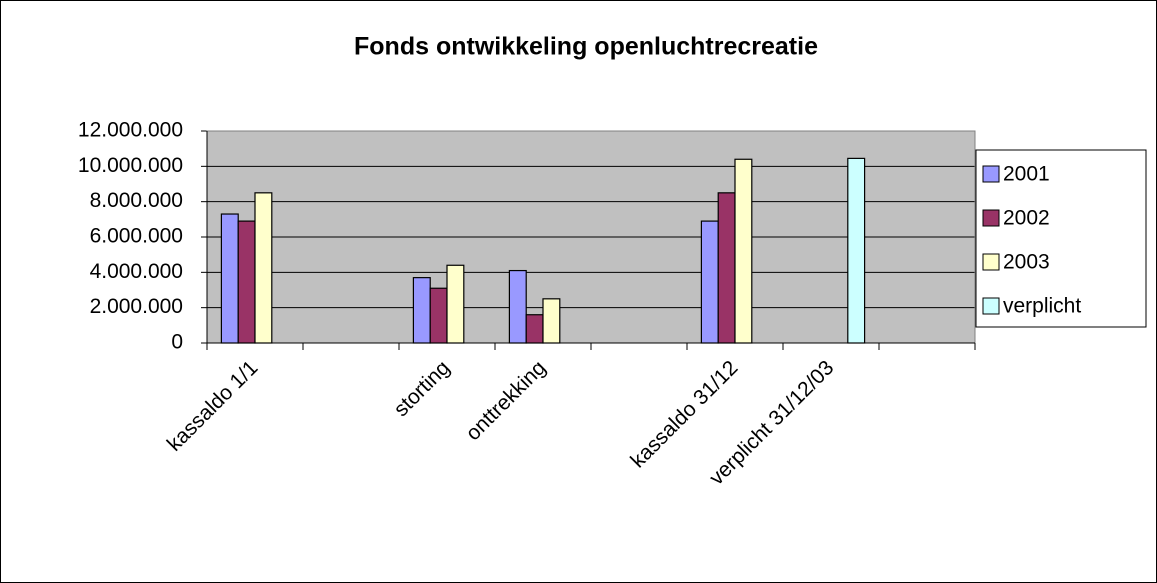 This screenshot has width=1157, height=583. What do you see at coordinates (1026, 218) in the screenshot?
I see `legend-label: 2002` at bounding box center [1026, 218].